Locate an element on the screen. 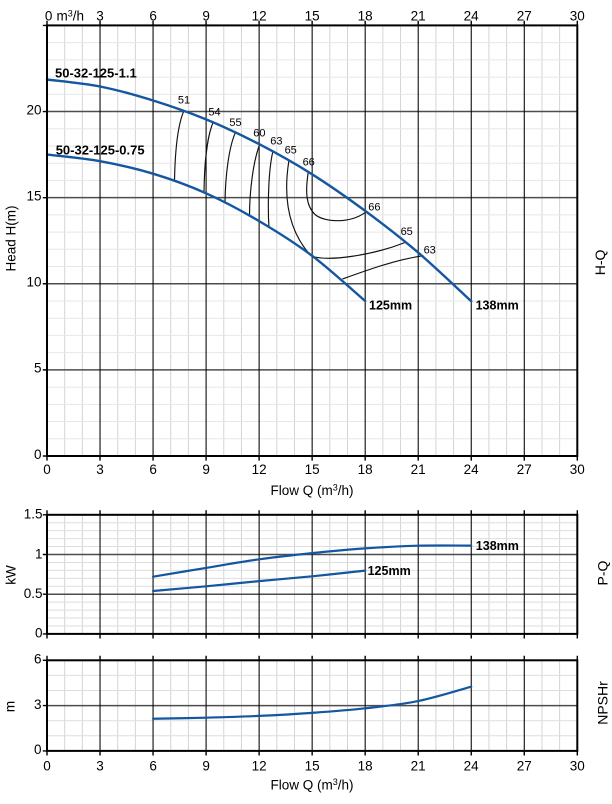 The width and height of the screenshot is (612, 804). svg-text: 1 is located at coordinates (39, 553).